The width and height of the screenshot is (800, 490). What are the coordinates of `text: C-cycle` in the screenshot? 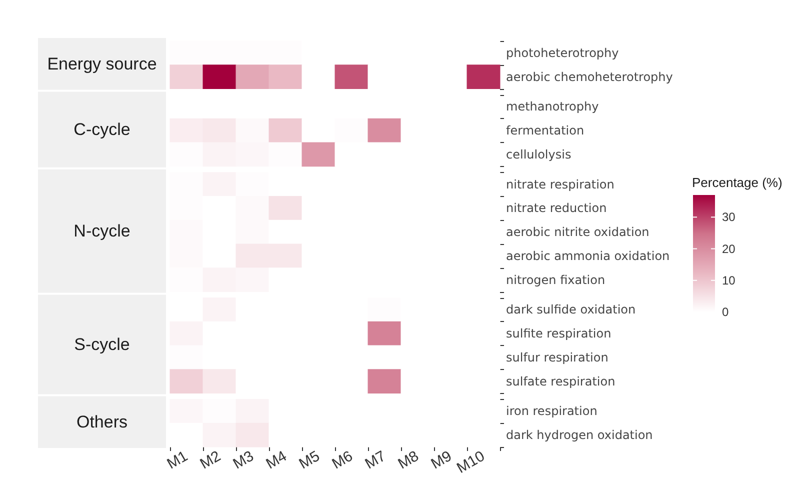 It's located at (102, 130).